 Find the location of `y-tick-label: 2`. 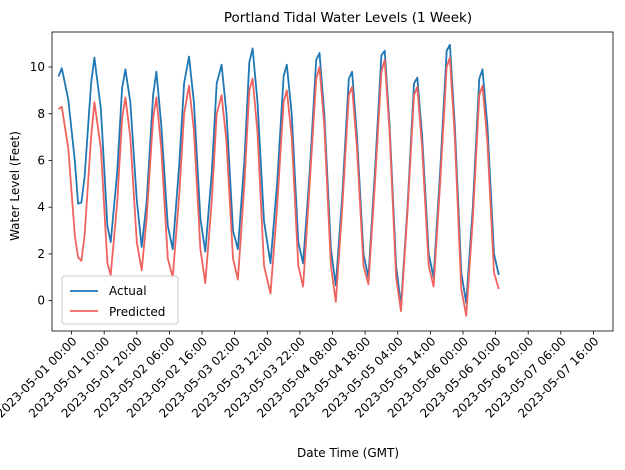

y-tick-label: 2 is located at coordinates (41, 254).